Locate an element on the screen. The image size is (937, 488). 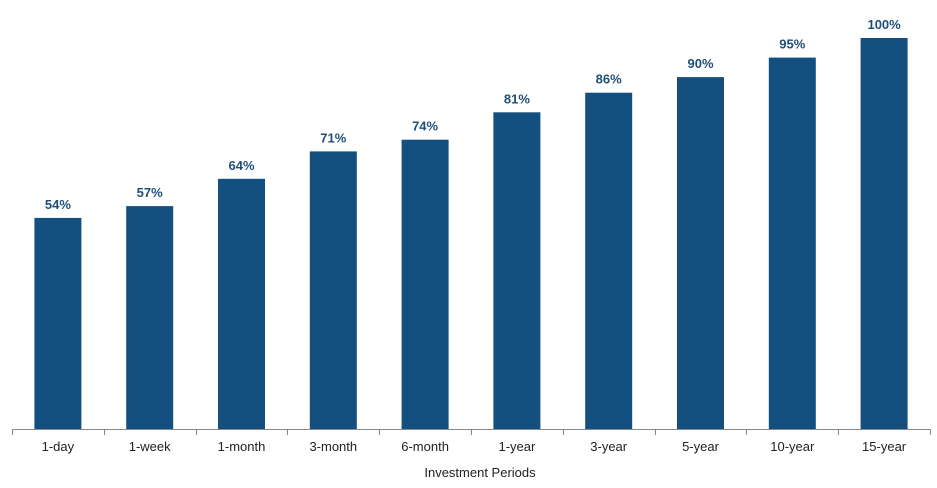
x-tick-label-10-year: 10-year is located at coordinates (792, 446).